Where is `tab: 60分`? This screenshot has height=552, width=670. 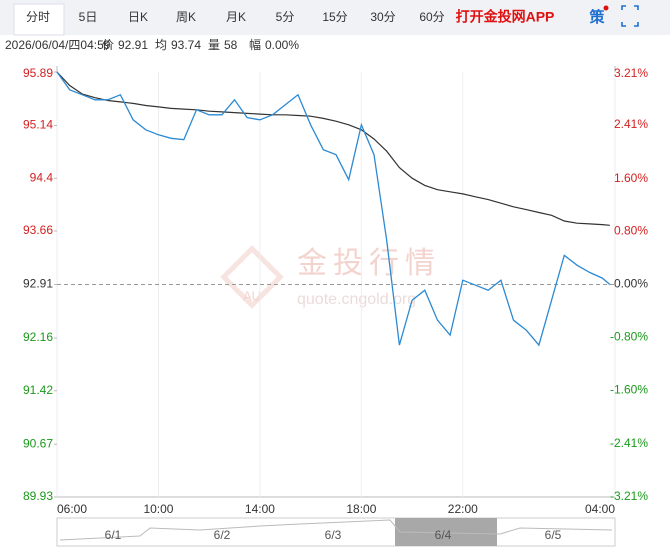 tab: 60分 is located at coordinates (431, 17).